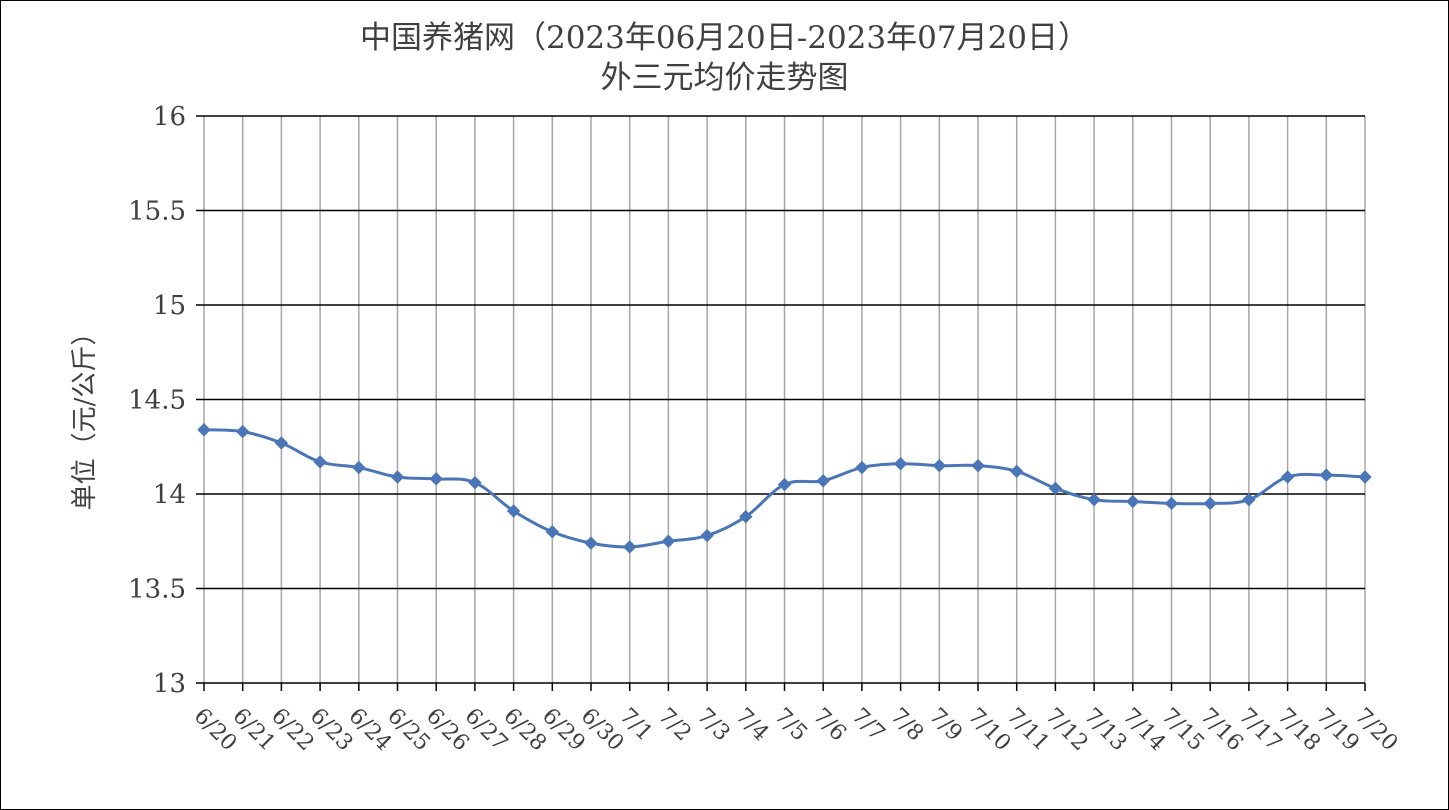  What do you see at coordinates (157, 212) in the screenshot?
I see `y-tick-label: 15.5` at bounding box center [157, 212].